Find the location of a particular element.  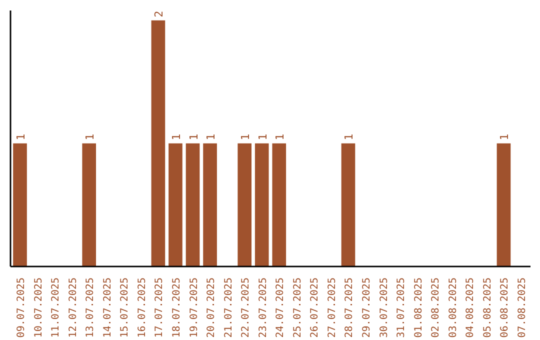

x-tick-label: 29.07.2025 is located at coordinates (367, 307).